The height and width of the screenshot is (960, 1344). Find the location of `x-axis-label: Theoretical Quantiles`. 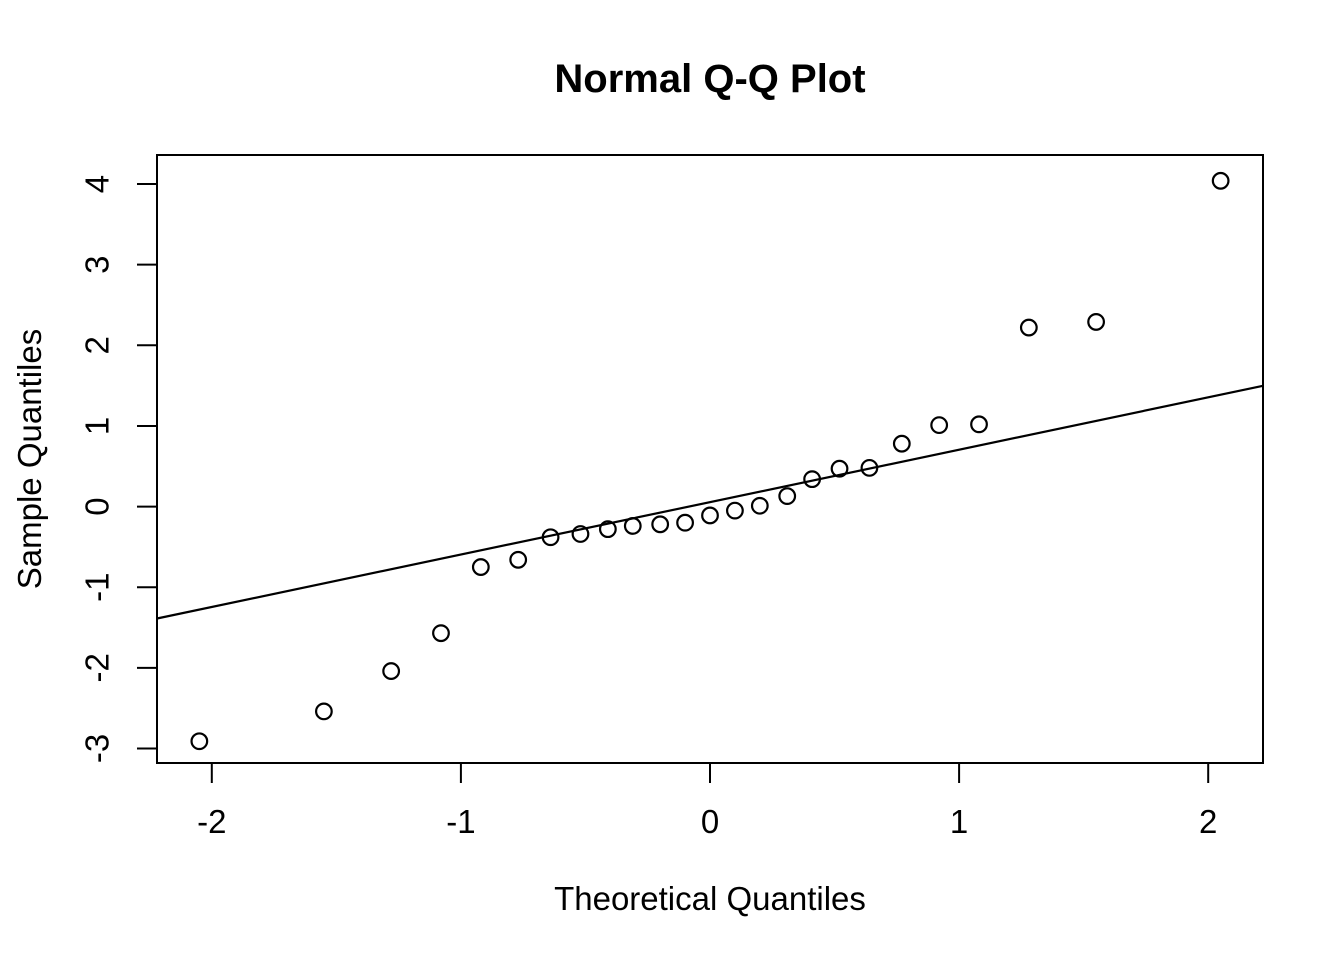

x-axis-label: Theoretical Quantiles is located at coordinates (710, 898).